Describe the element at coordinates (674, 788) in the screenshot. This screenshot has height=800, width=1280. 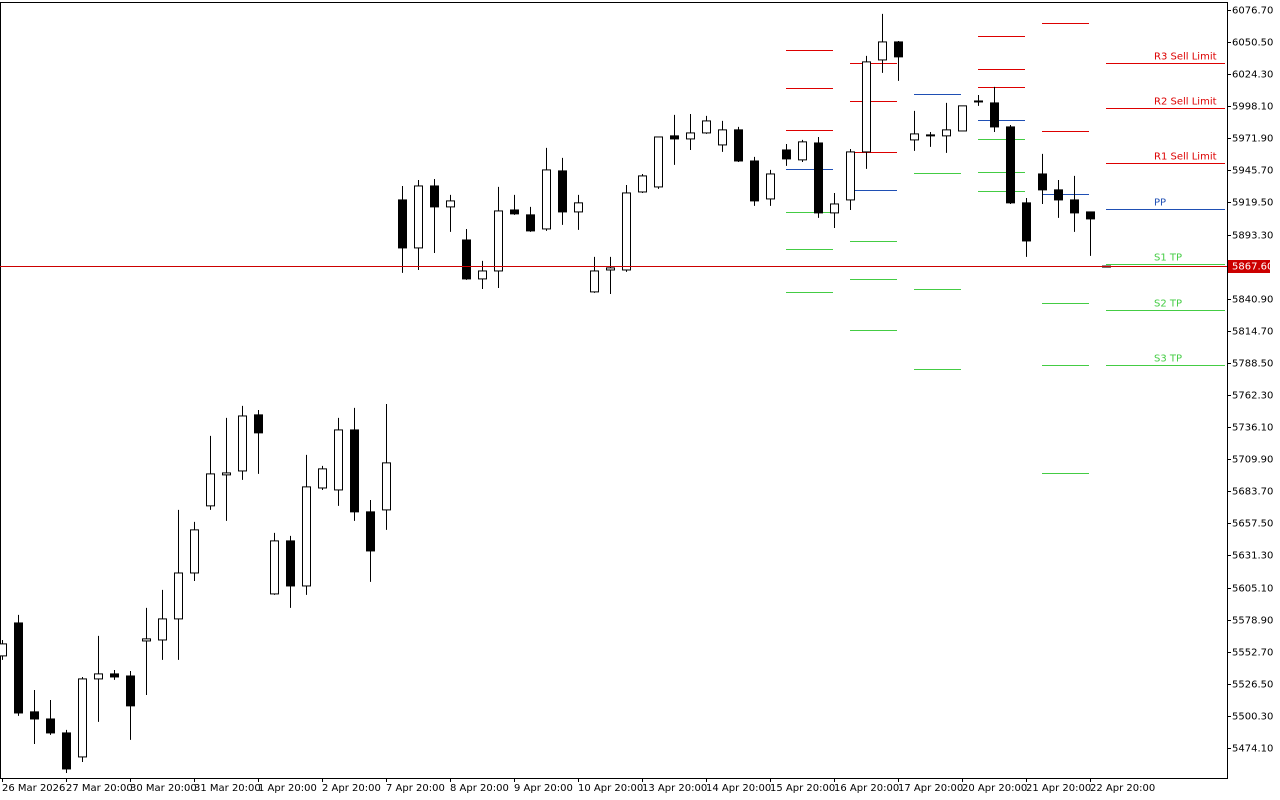
I see `x-tick-label: 13 Apr 20:00` at that location.